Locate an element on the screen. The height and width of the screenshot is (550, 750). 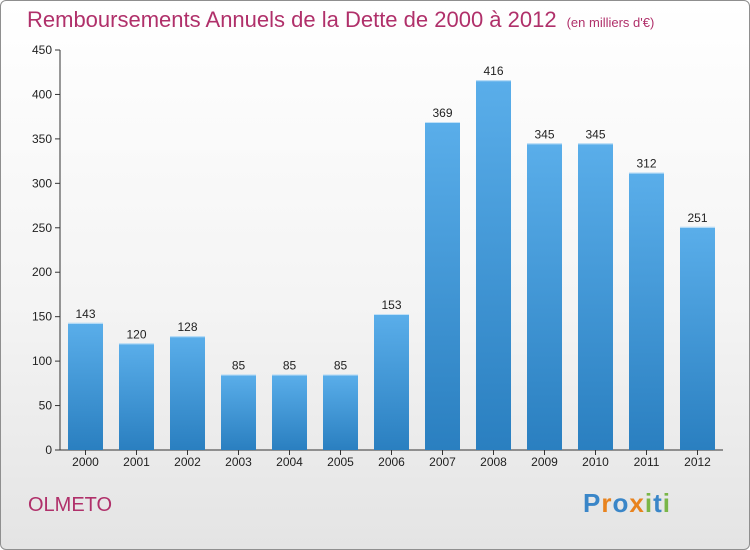
logo-letter: P is located at coordinates (592, 503).